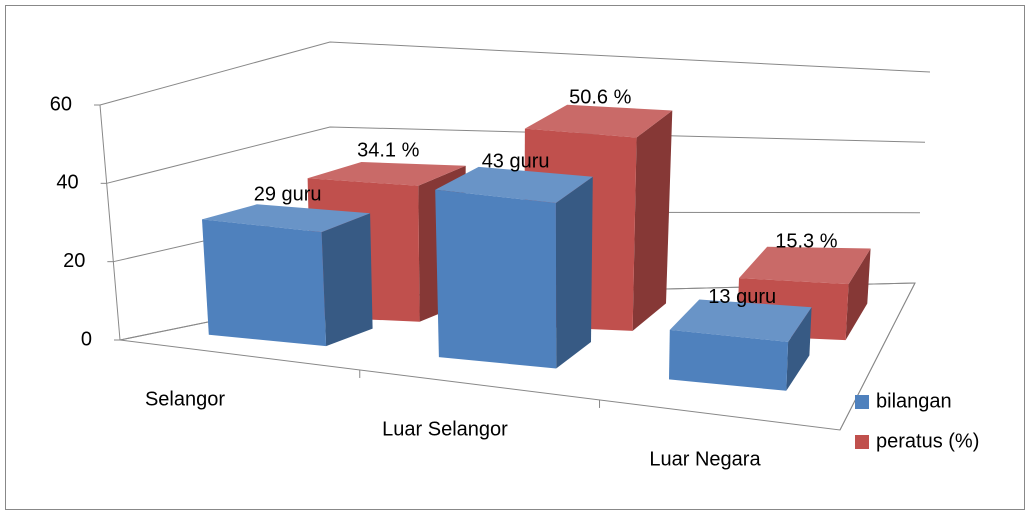 The image size is (1030, 516). I want to click on y-tick-label: 0, so click(86, 339).